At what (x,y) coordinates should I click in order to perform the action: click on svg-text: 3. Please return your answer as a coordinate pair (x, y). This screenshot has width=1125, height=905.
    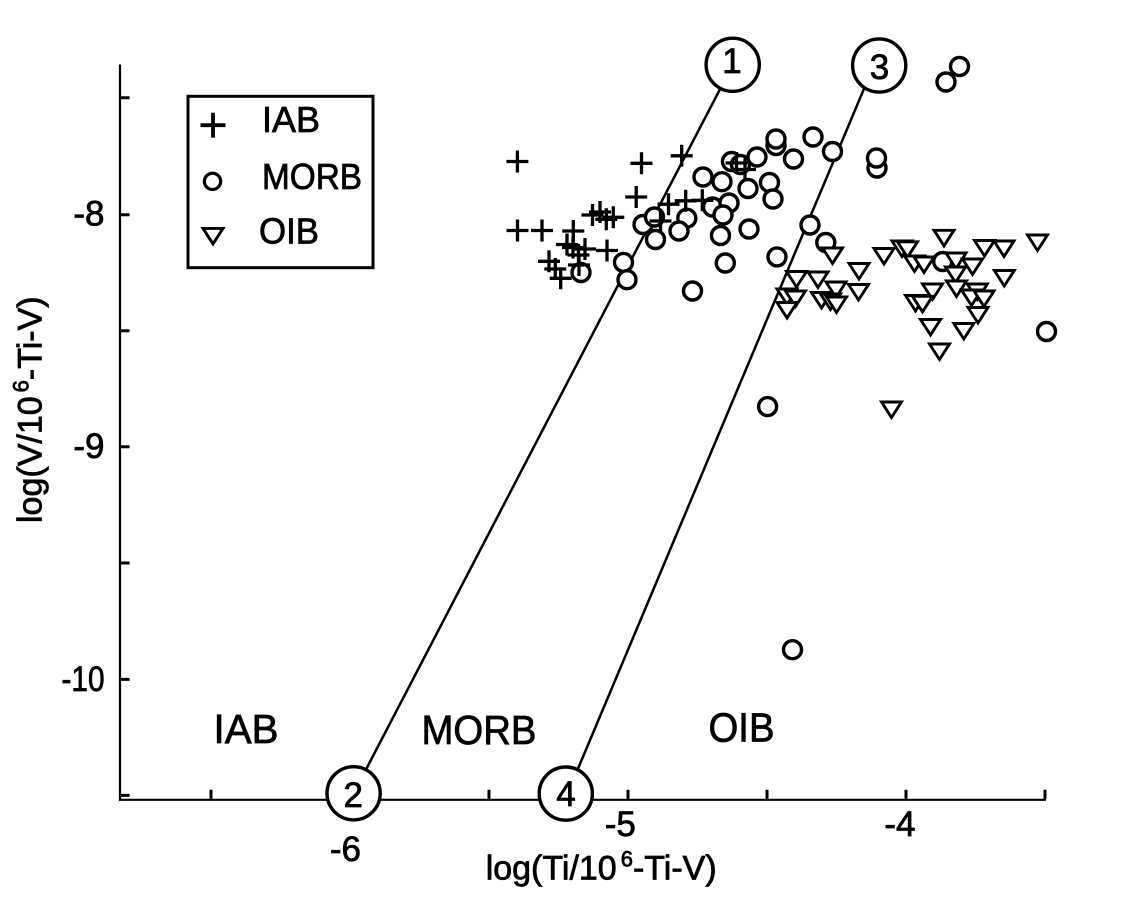
    Looking at the image, I should click on (879, 67).